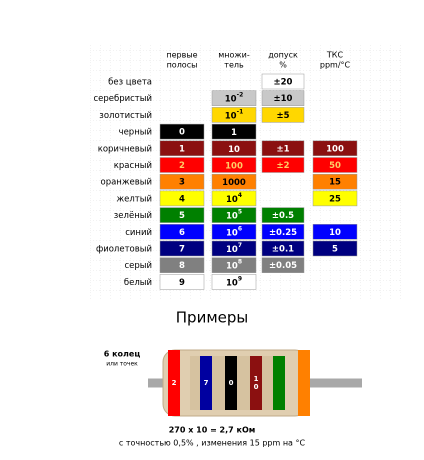  What do you see at coordinates (138, 233) in the screenshot?
I see `row-name: синий` at bounding box center [138, 233].